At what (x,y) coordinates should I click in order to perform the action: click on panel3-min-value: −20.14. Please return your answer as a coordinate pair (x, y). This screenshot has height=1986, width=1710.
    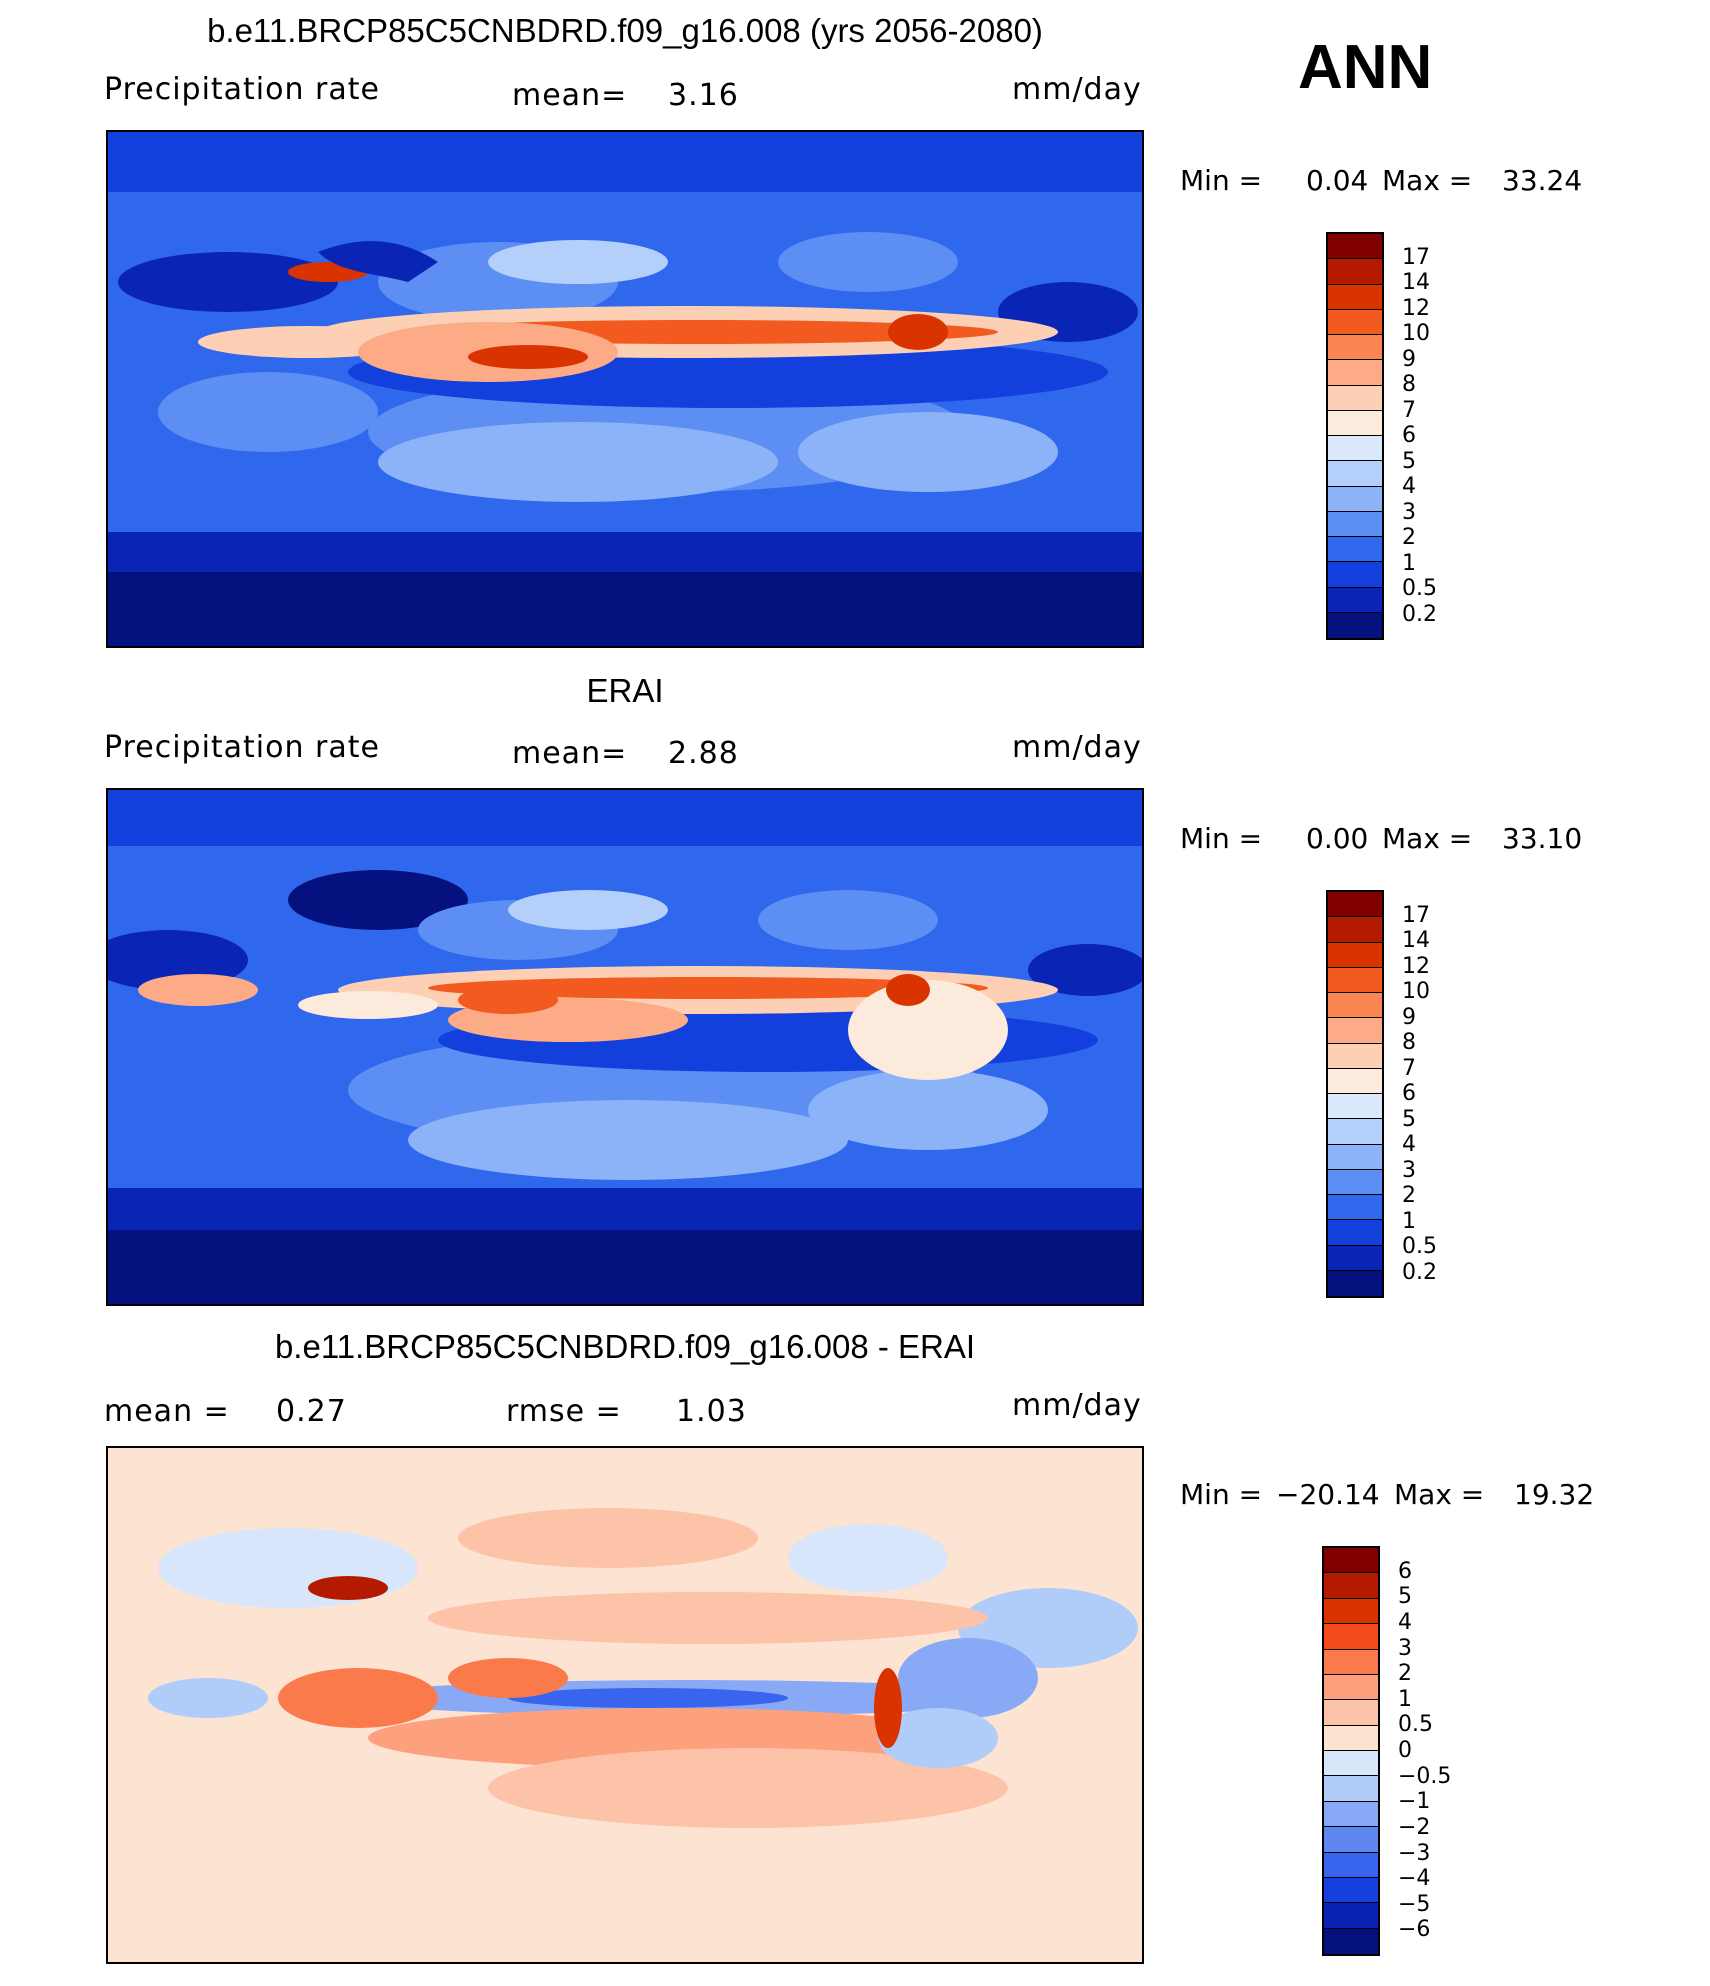
    Looking at the image, I should click on (1328, 1494).